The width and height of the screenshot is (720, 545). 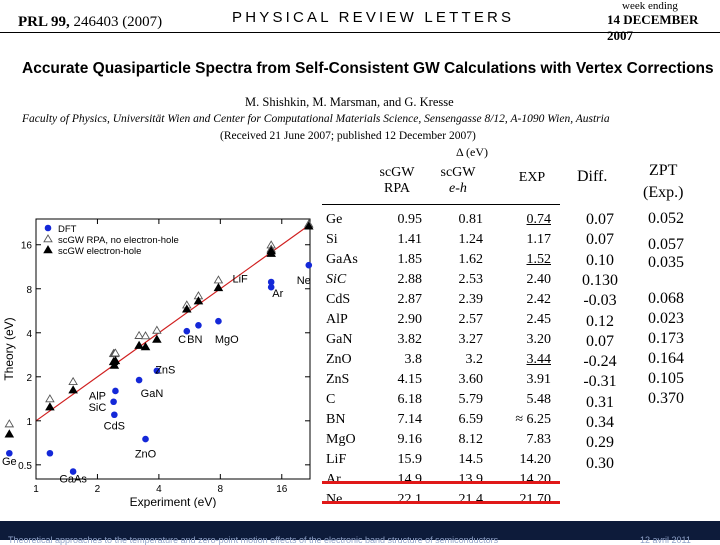 What do you see at coordinates (165, 371) in the screenshot?
I see `point-label: ZnS` at bounding box center [165, 371].